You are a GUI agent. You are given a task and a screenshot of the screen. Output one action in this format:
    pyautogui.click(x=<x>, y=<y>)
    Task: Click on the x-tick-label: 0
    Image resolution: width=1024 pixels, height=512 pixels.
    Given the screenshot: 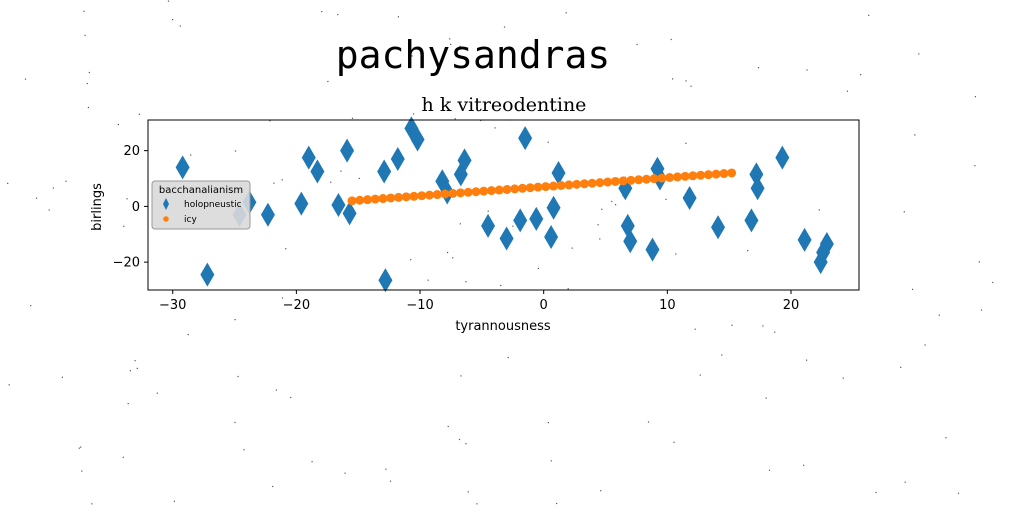 What is the action you would take?
    pyautogui.click(x=544, y=305)
    